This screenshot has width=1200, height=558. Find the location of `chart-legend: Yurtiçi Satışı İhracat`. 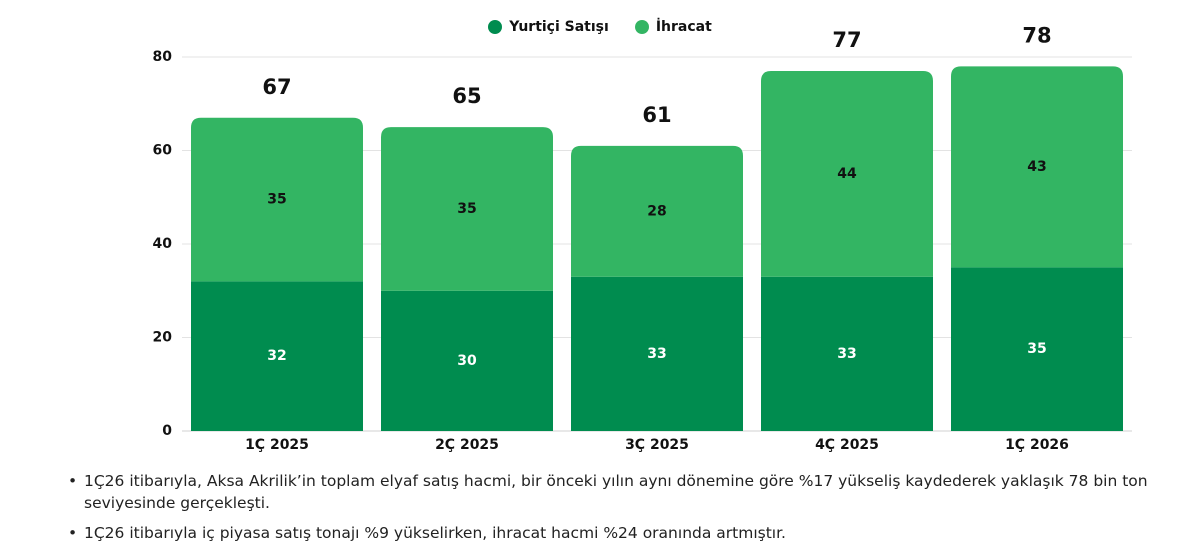

chart-legend: Yurtiçi Satışı İhracat is located at coordinates (600, 27).